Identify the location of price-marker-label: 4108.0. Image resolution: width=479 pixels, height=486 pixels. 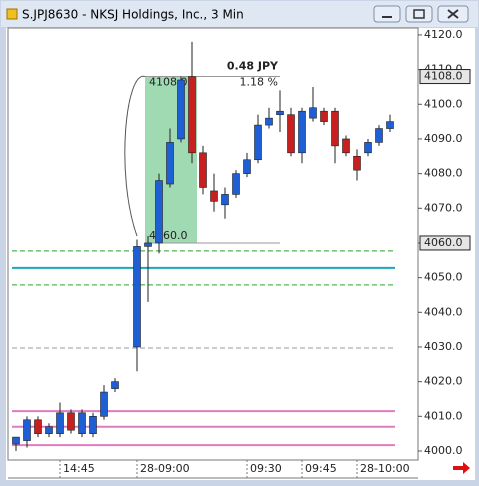
(443, 76).